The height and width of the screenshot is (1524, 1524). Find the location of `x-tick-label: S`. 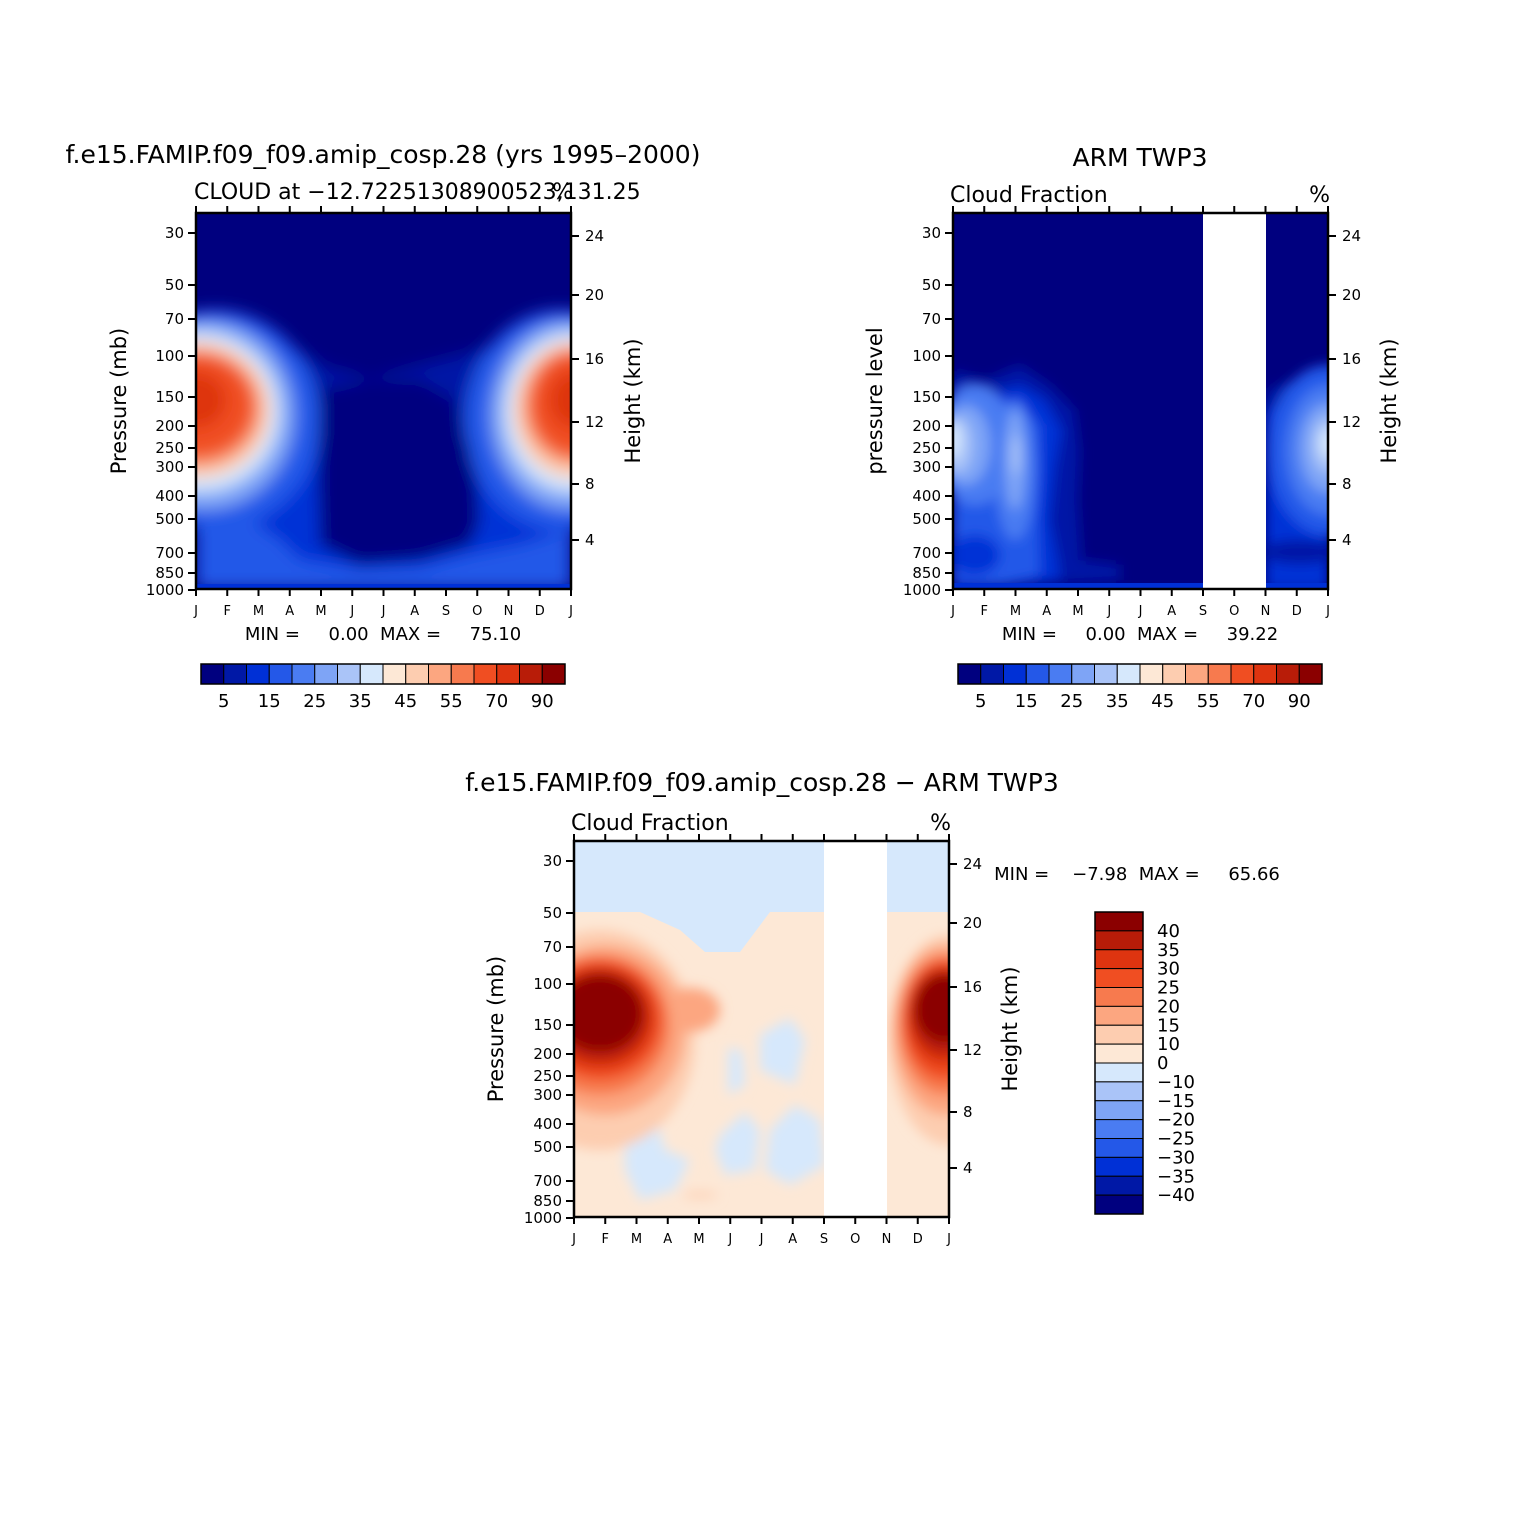

x-tick-label: S is located at coordinates (824, 1239).